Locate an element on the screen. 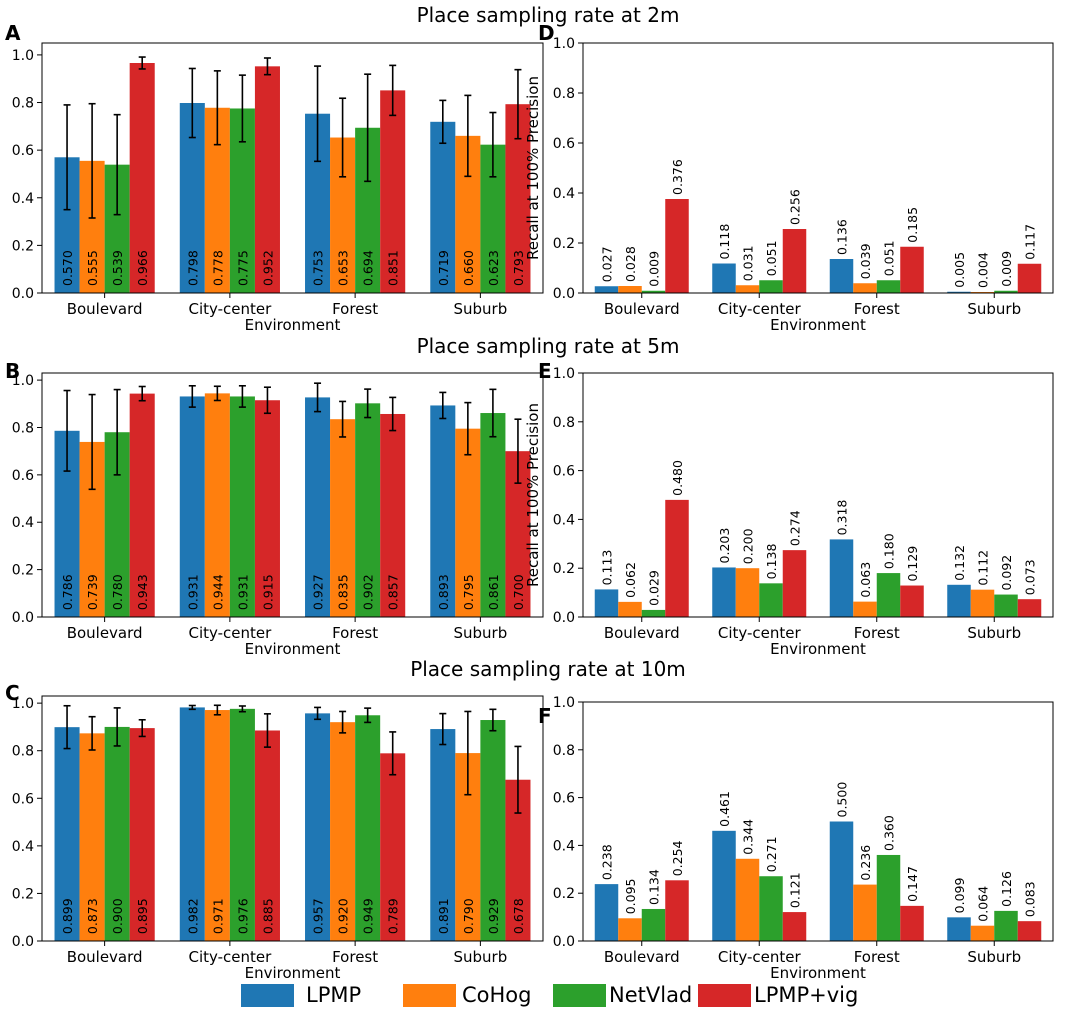 This screenshot has height=1020, width=1072. bar-B-LPMP-City-center is located at coordinates (192, 506).